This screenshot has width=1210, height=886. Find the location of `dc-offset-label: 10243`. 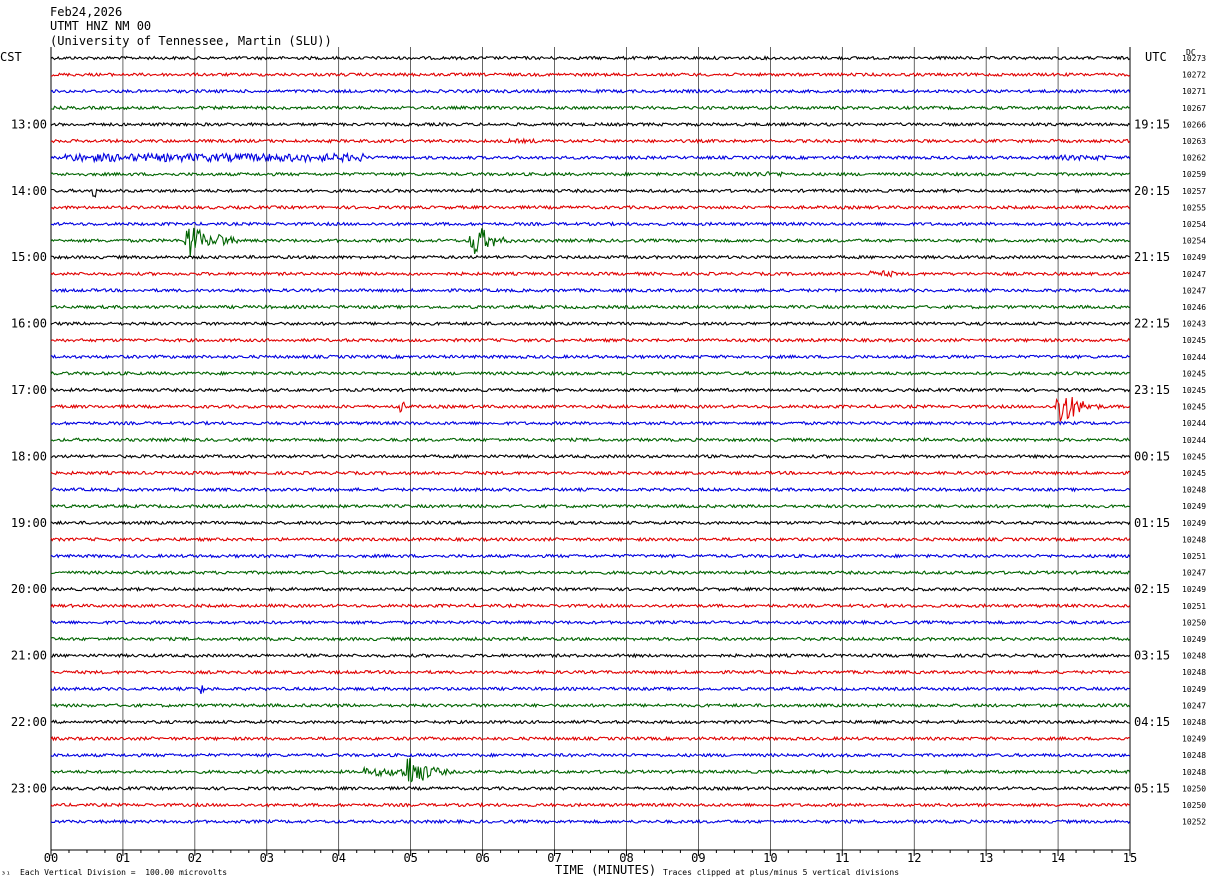

dc-offset-label: 10243 is located at coordinates (1194, 324).